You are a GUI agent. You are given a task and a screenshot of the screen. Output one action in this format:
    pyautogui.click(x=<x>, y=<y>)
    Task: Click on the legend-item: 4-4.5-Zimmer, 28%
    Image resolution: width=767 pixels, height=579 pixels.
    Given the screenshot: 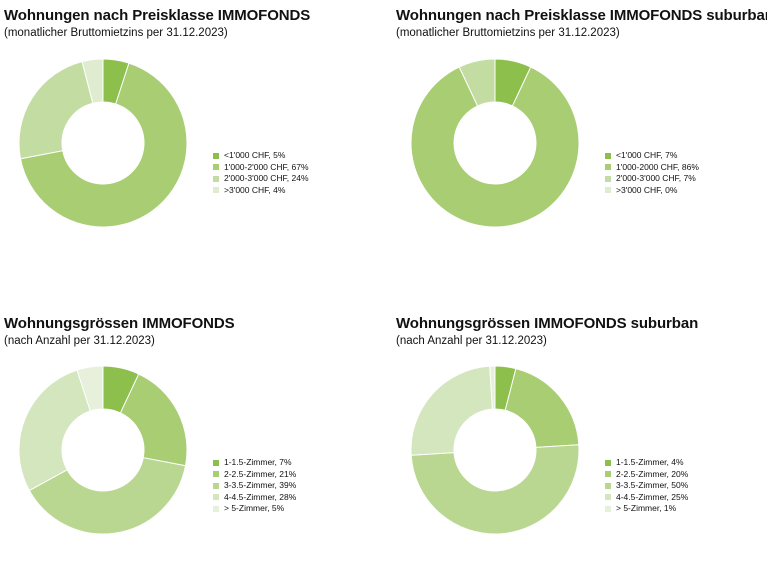 What is the action you would take?
    pyautogui.click(x=254, y=498)
    